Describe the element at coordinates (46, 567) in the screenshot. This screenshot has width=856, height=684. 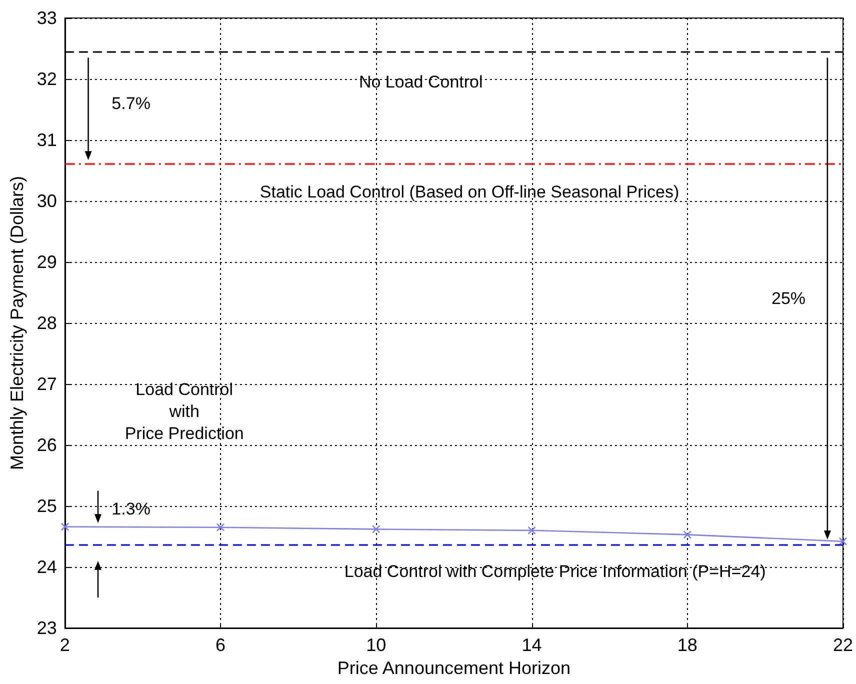
I see `y-tick-label: 24` at that location.